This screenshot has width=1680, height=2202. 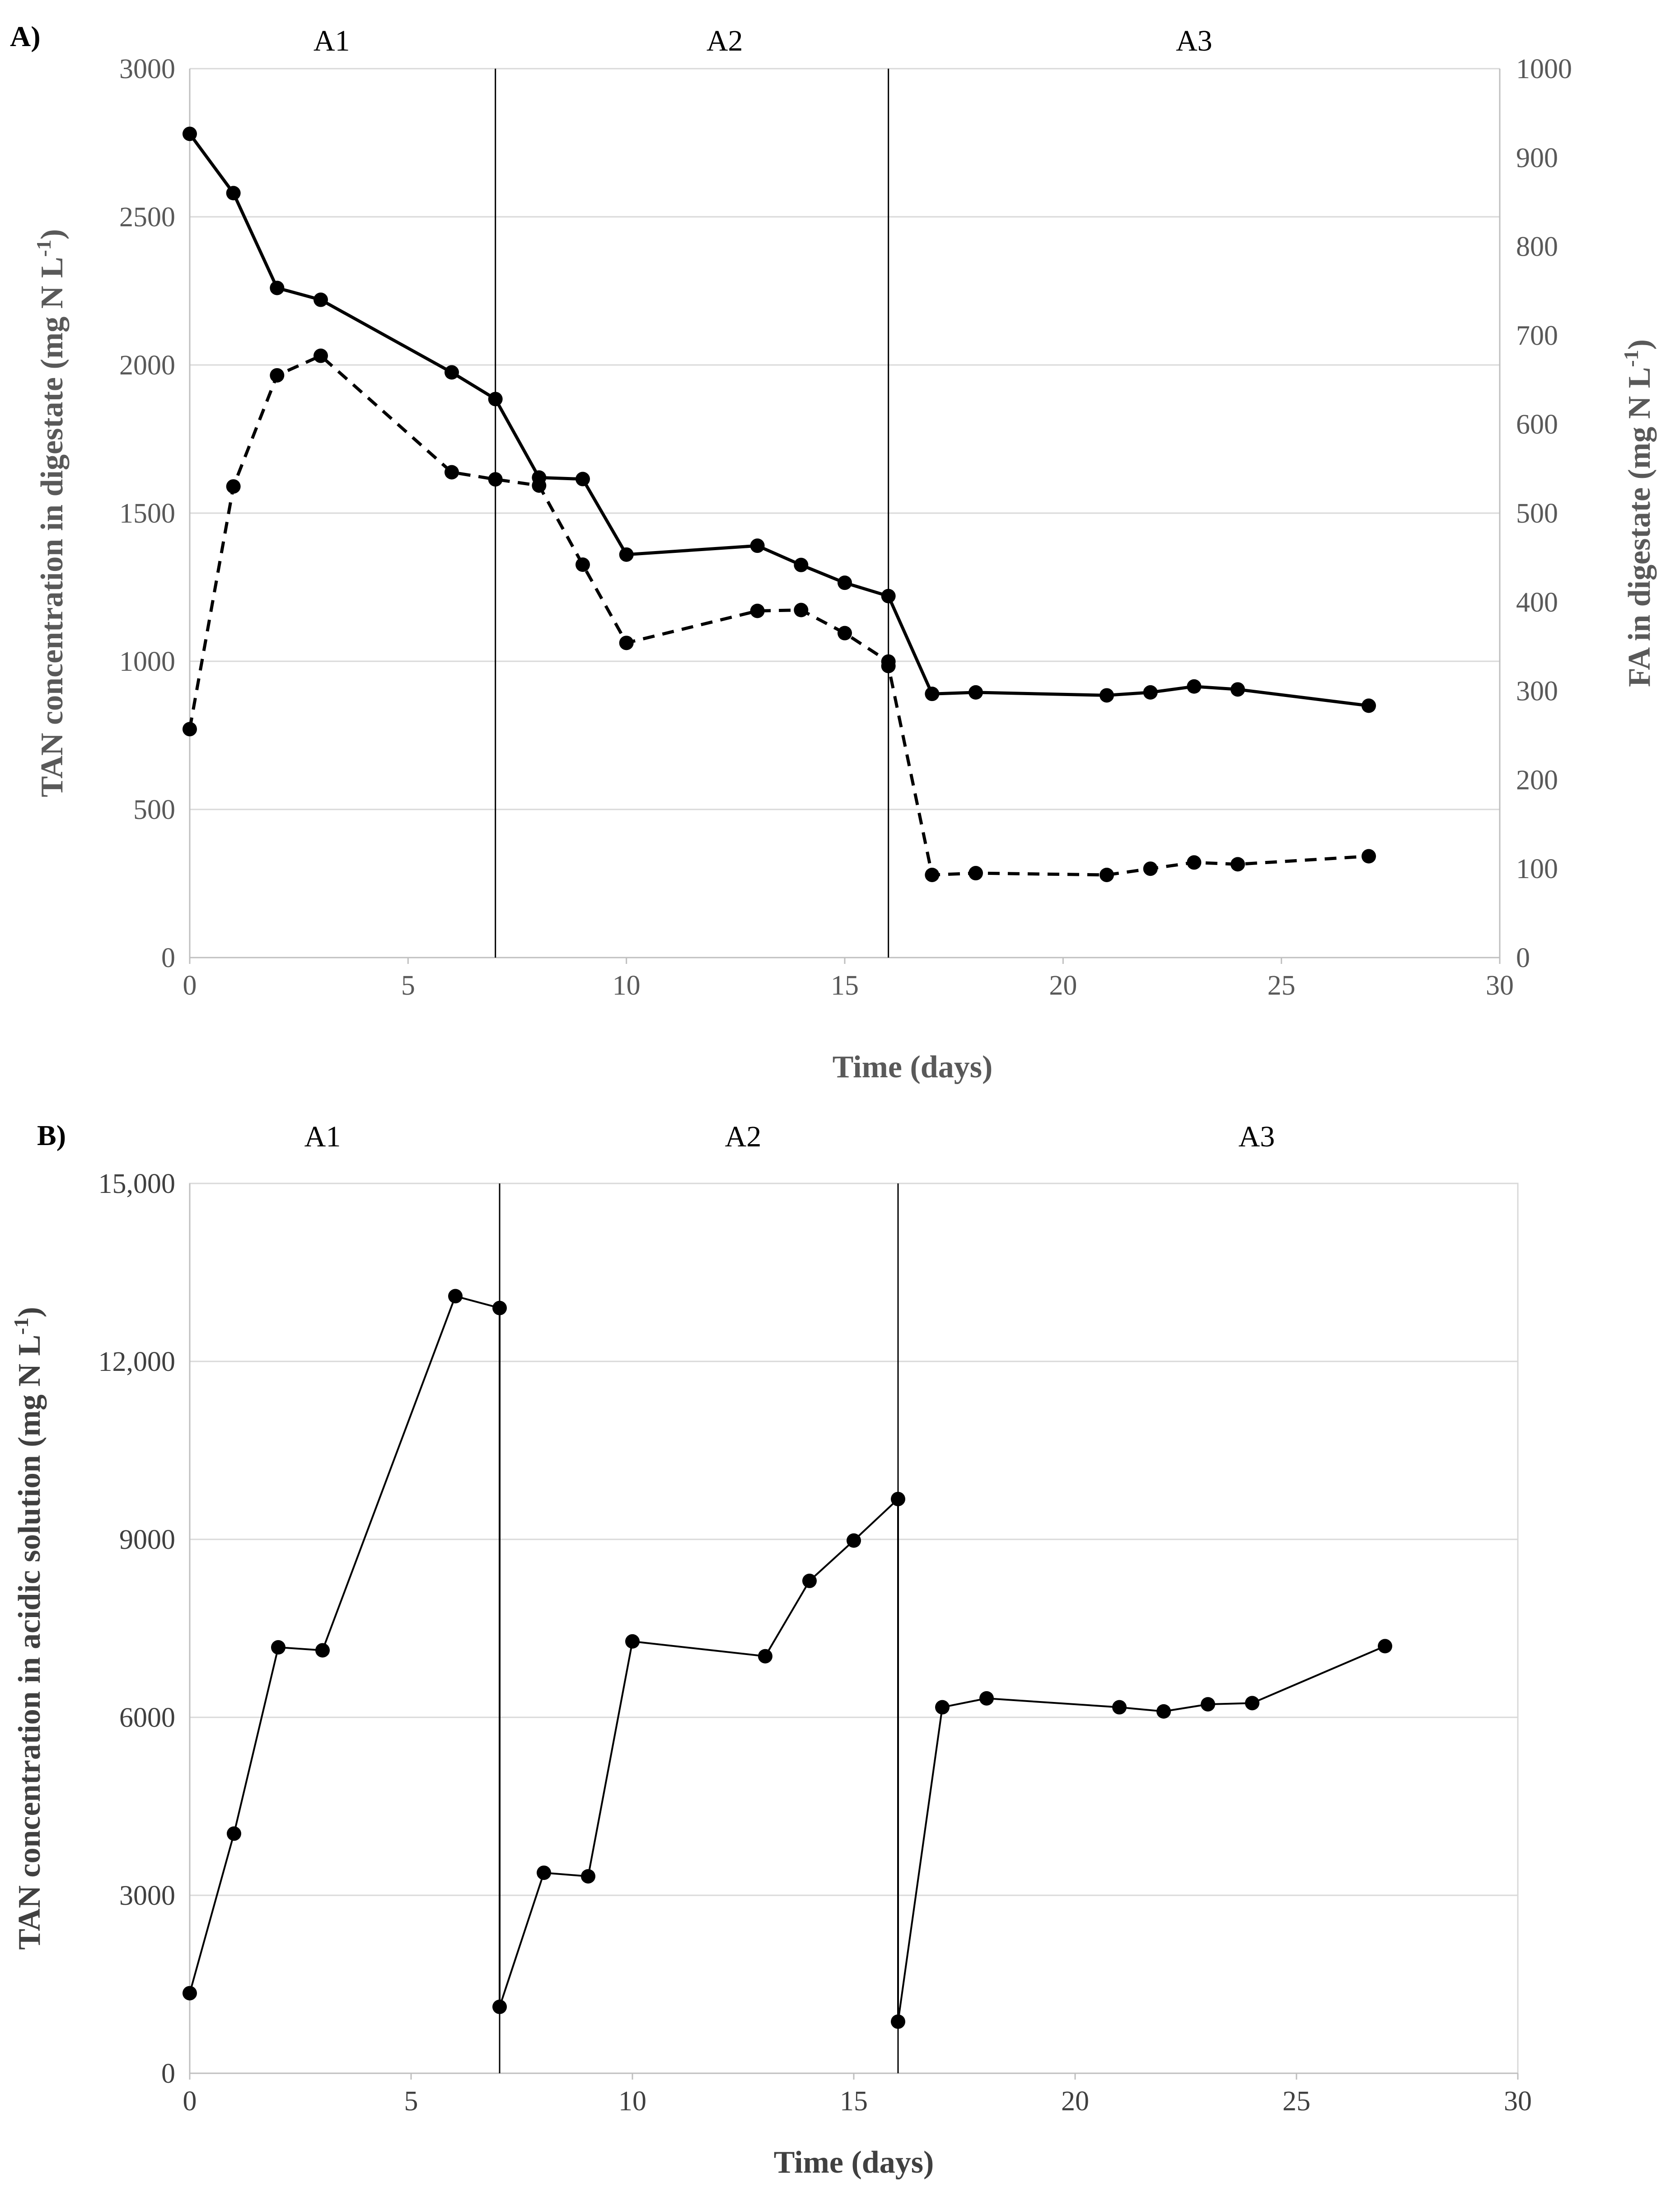 I want to click on panel-a-phase-labels: A1 A2 A3, so click(x=763, y=40).